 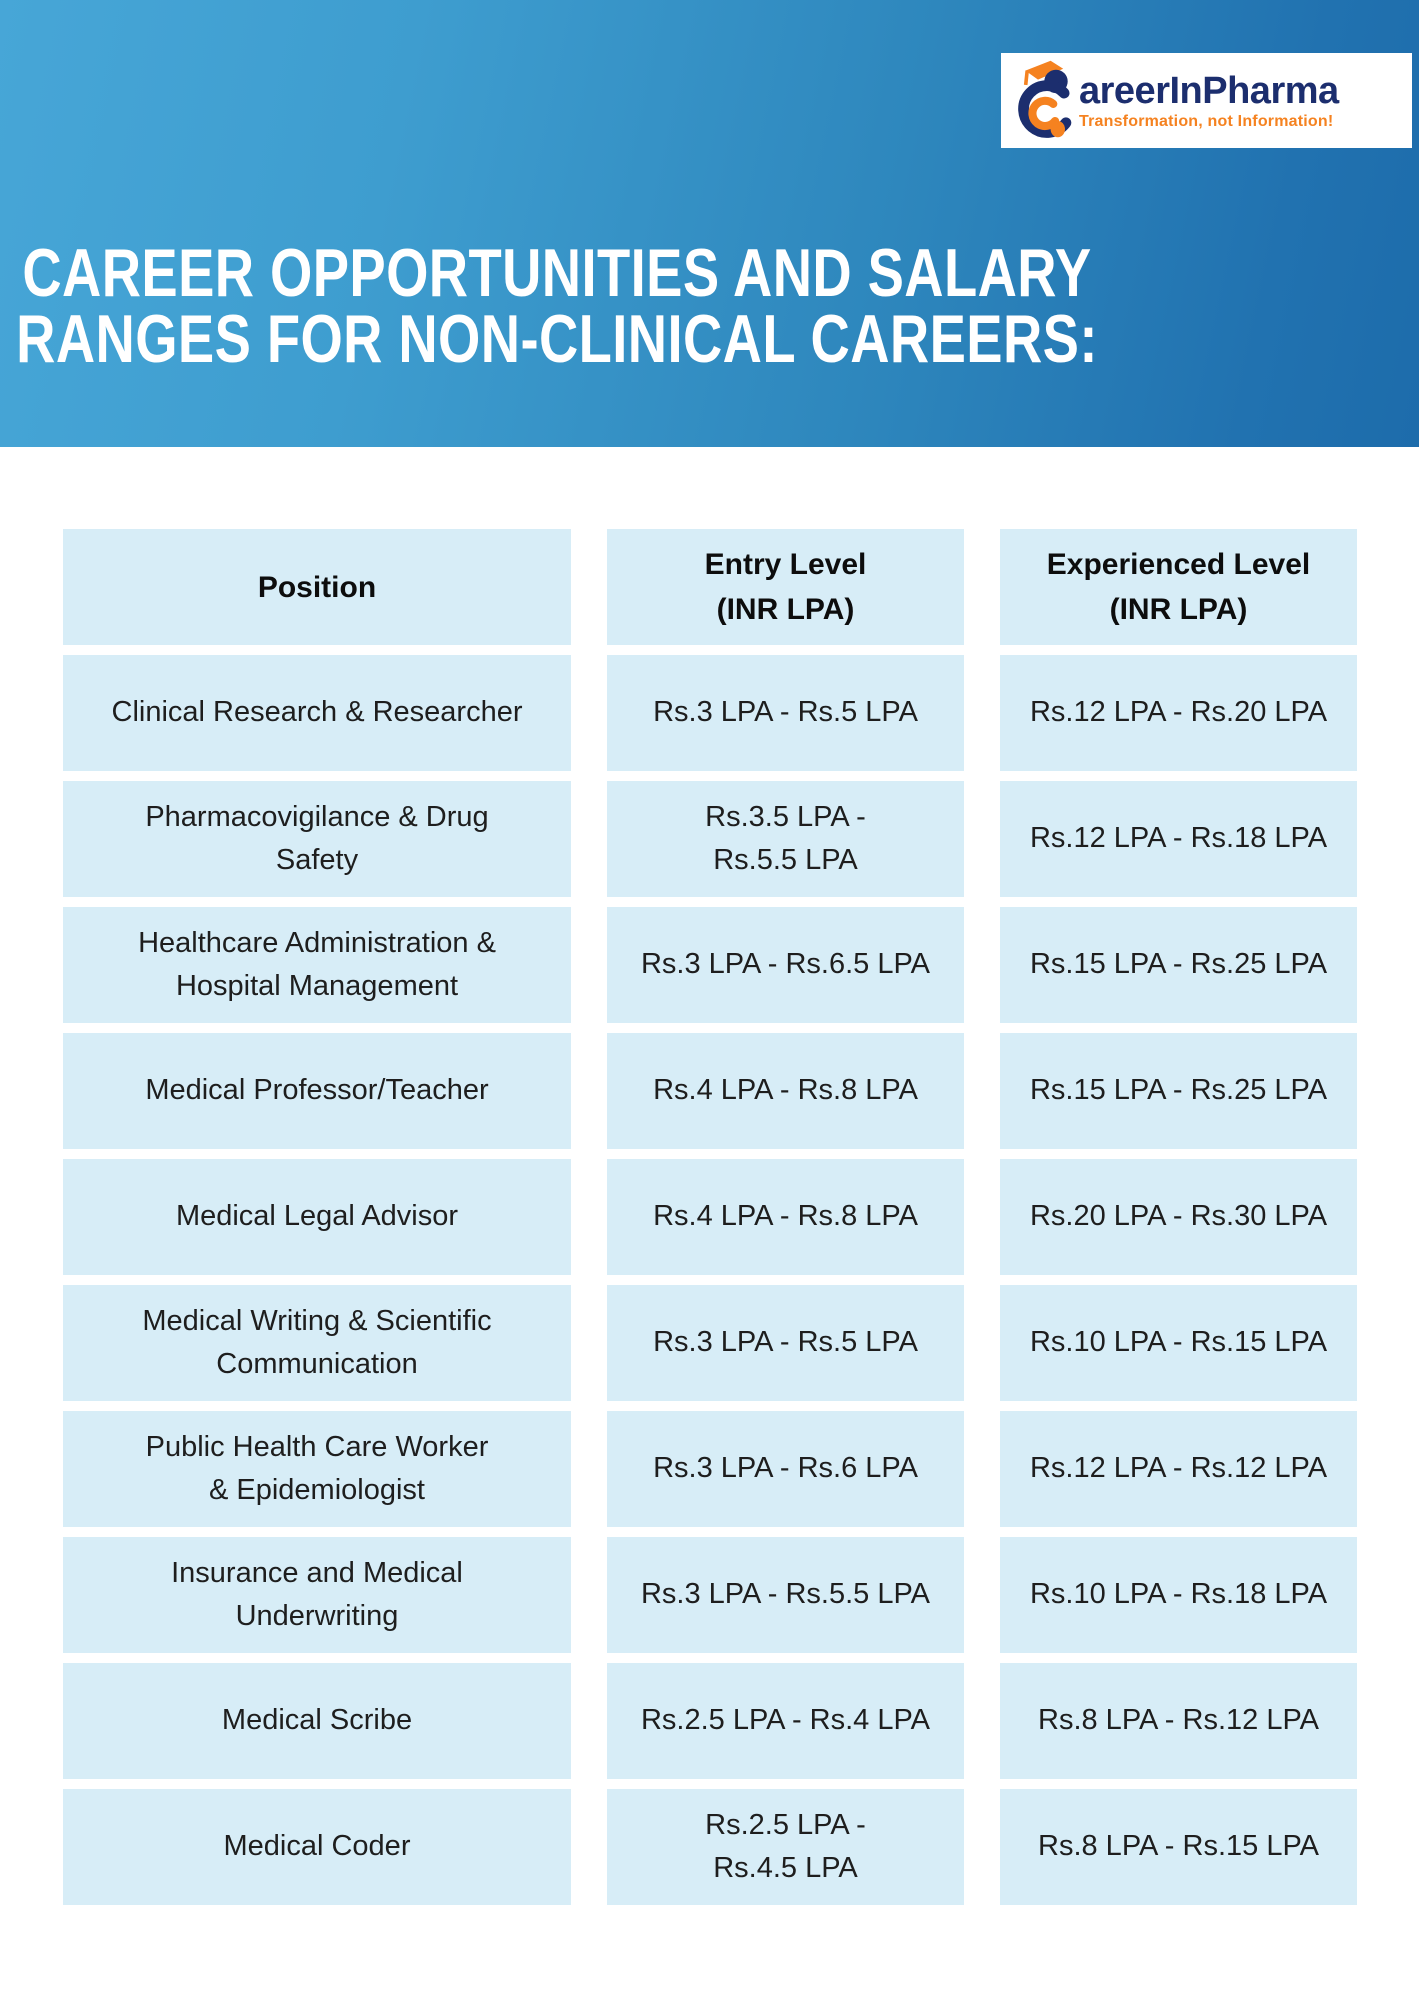 I want to click on table-cell-experienced: Rs.10 LPA - Rs.18 LPA, so click(x=1178, y=1595).